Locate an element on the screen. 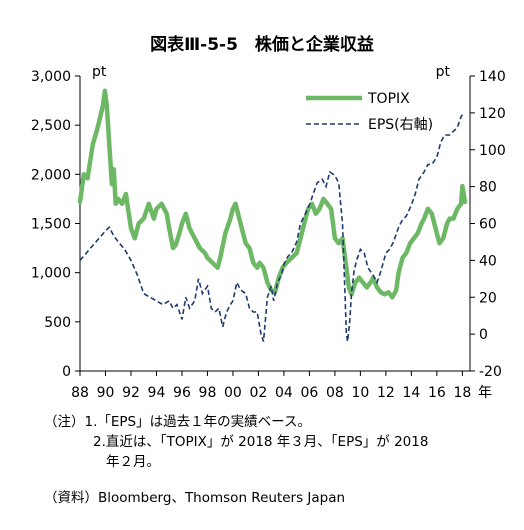 Image resolution: width=524 pixels, height=530 pixels. right-axis: -20 0 20 40 60 80 100 120 140 is located at coordinates (488, 224).